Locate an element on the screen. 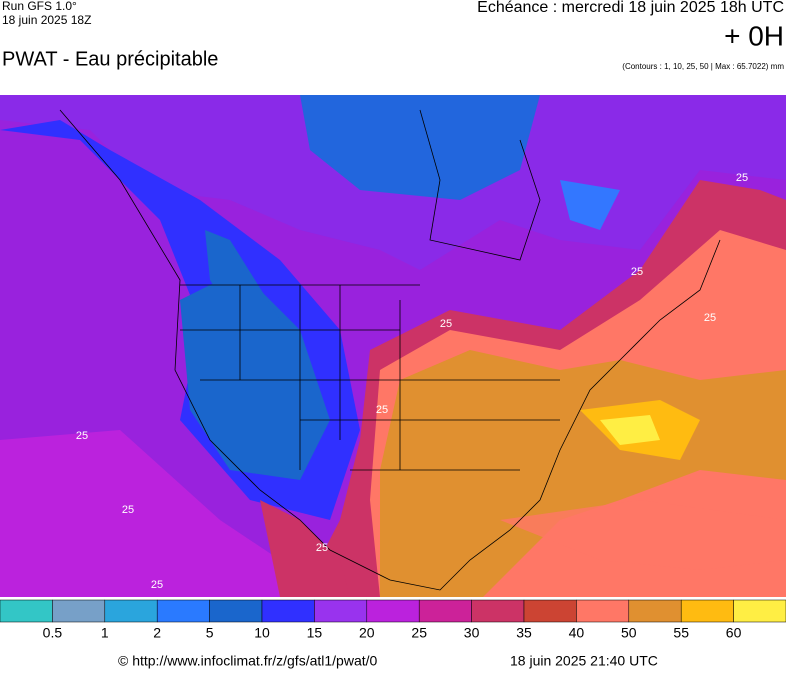 This screenshot has width=786, height=677. run: Run GFS 1.0° is located at coordinates (39, 6).